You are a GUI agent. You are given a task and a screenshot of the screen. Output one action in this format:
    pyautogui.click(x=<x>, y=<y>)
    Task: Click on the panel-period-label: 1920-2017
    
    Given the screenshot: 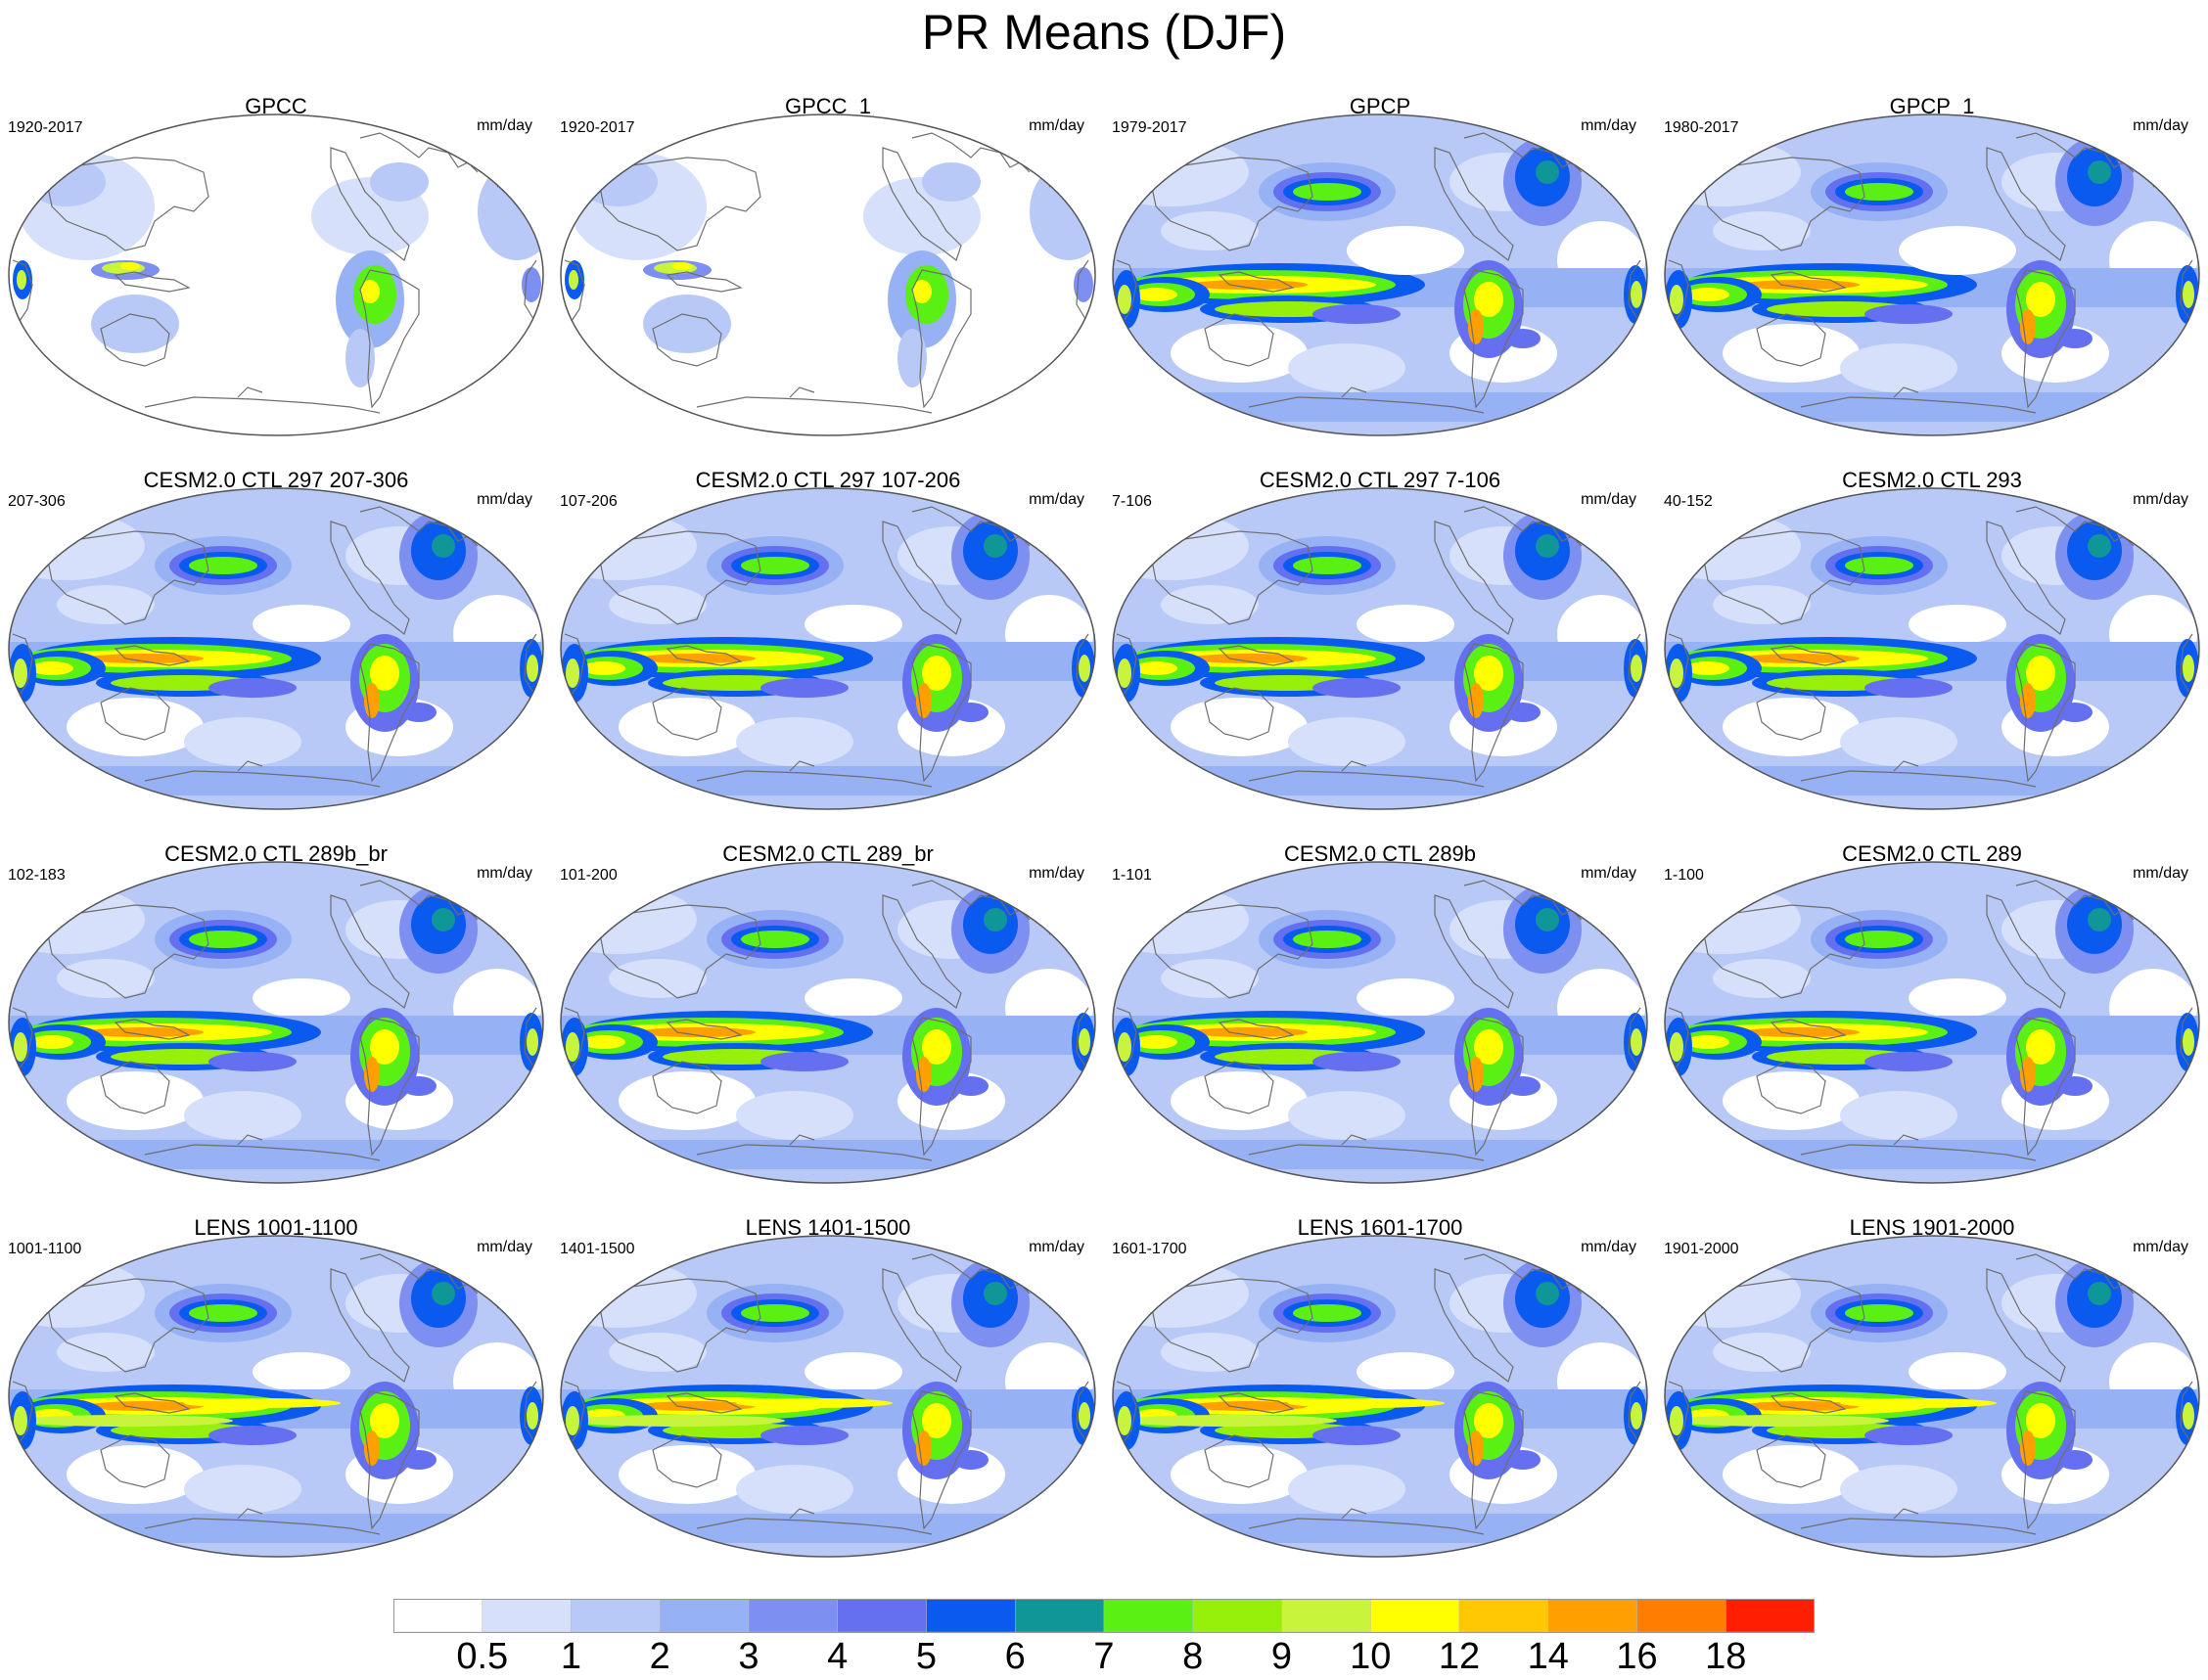 What is the action you would take?
    pyautogui.click(x=597, y=127)
    